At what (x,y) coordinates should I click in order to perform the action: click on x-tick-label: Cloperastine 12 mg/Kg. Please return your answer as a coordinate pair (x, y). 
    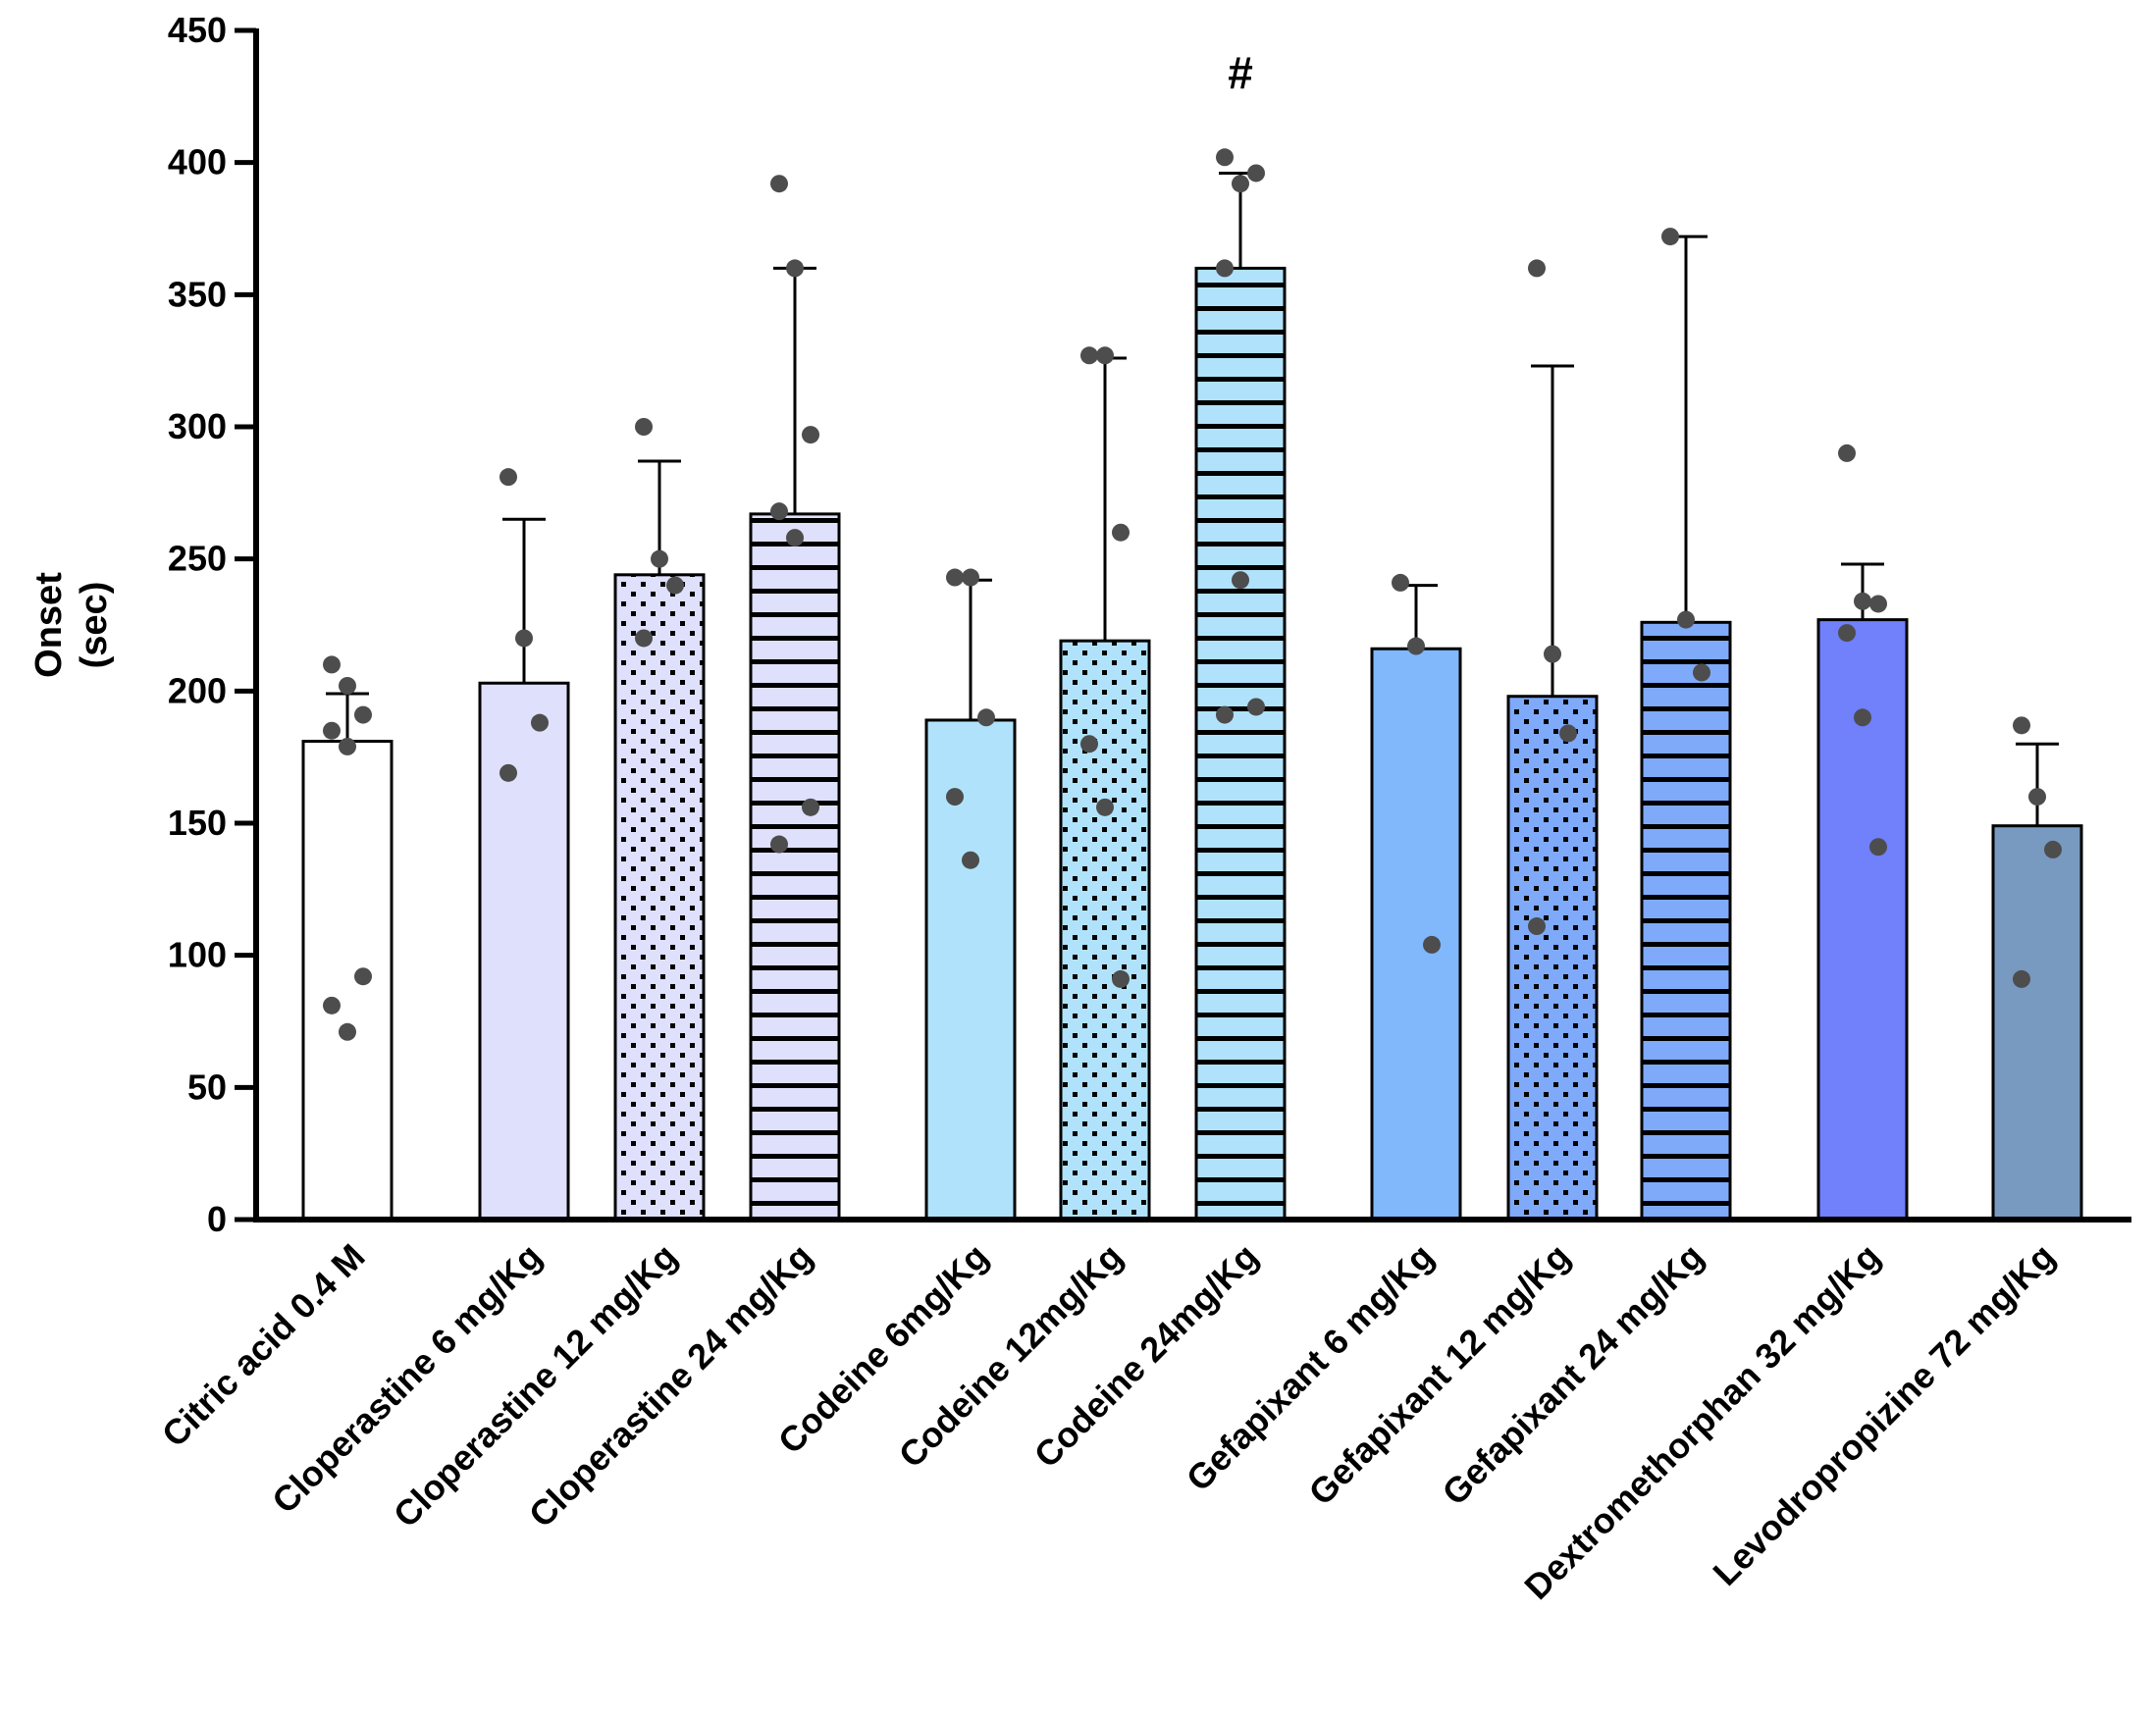
    Looking at the image, I should click on (535, 1385).